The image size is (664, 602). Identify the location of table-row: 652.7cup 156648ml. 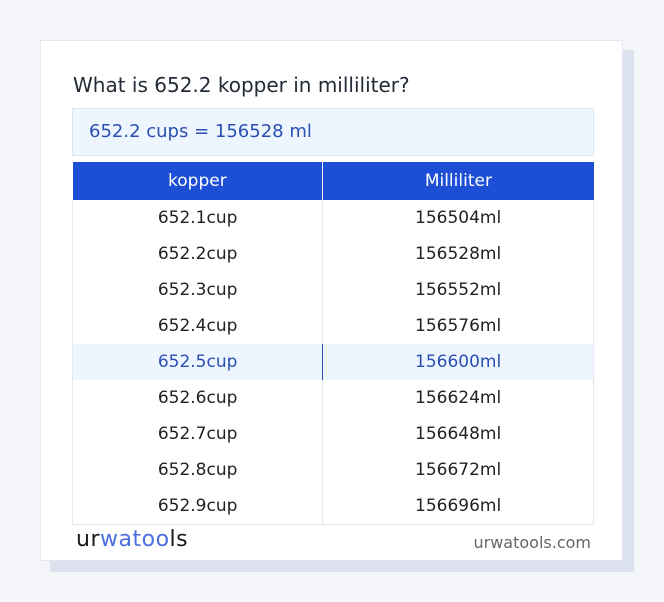
(332, 434).